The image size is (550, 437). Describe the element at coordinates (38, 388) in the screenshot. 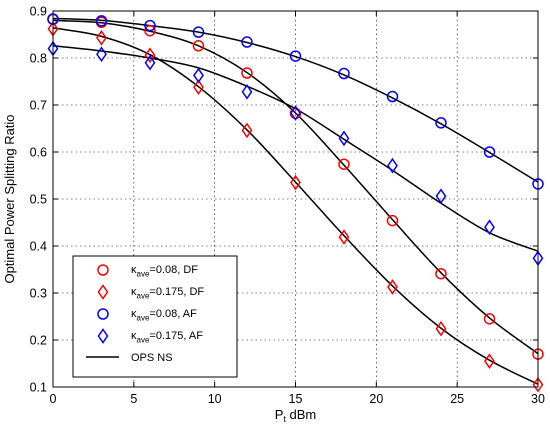

I see `y-tick-label: 0.1` at that location.